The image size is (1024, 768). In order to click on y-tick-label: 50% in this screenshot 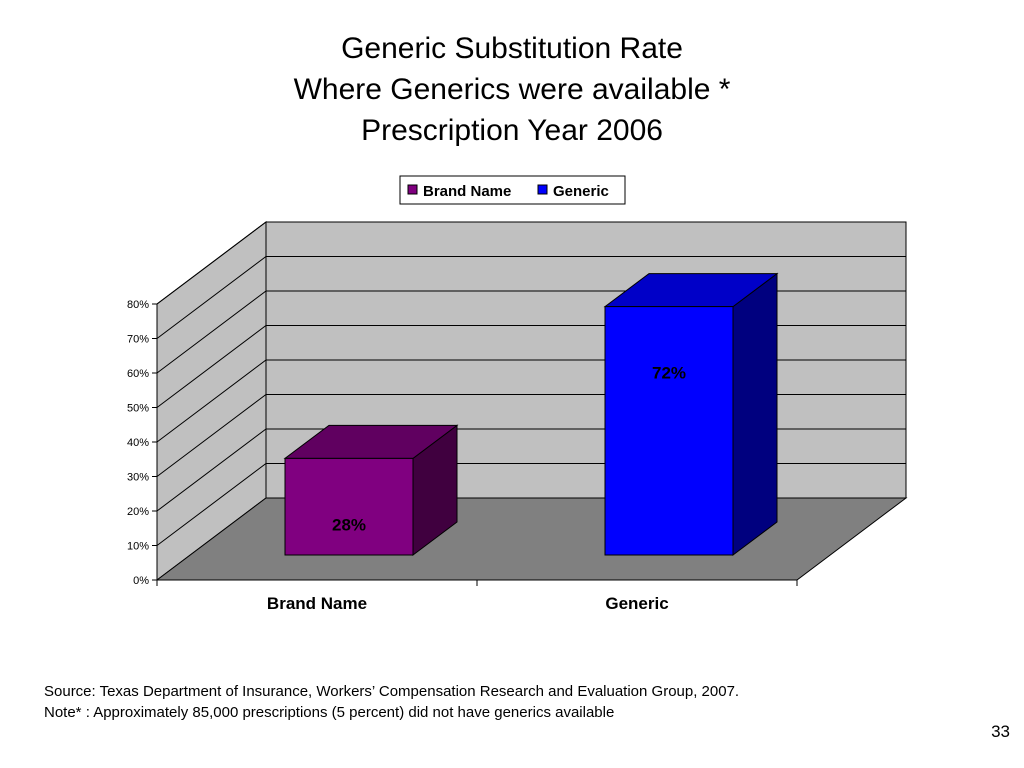, I will do `click(138, 409)`.